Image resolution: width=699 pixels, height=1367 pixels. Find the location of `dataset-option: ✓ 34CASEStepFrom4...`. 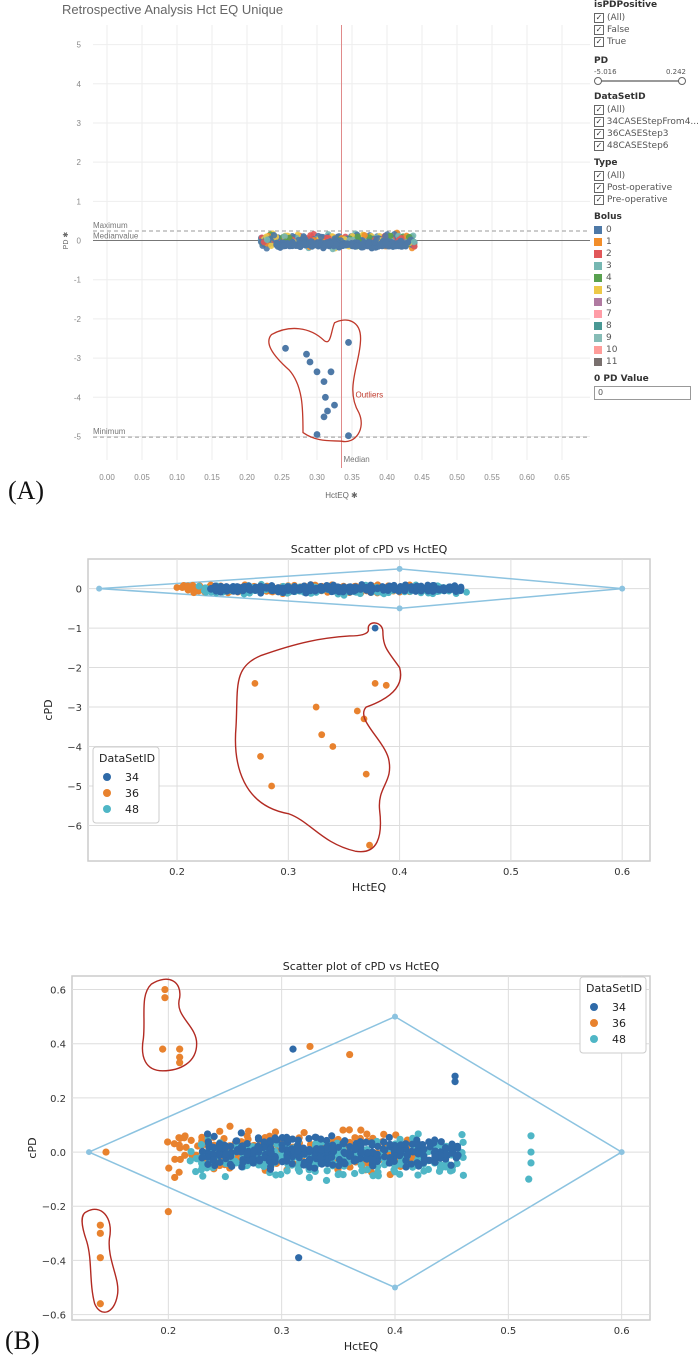

dataset-option: ✓ 34CASEStepFrom4... is located at coordinates (646, 122).